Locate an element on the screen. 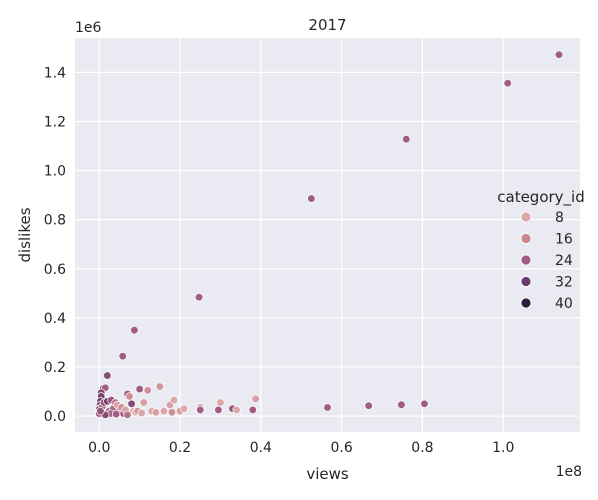 Image resolution: width=598 pixels, height=500 pixels. x-tick-label: 0.6 is located at coordinates (342, 448).